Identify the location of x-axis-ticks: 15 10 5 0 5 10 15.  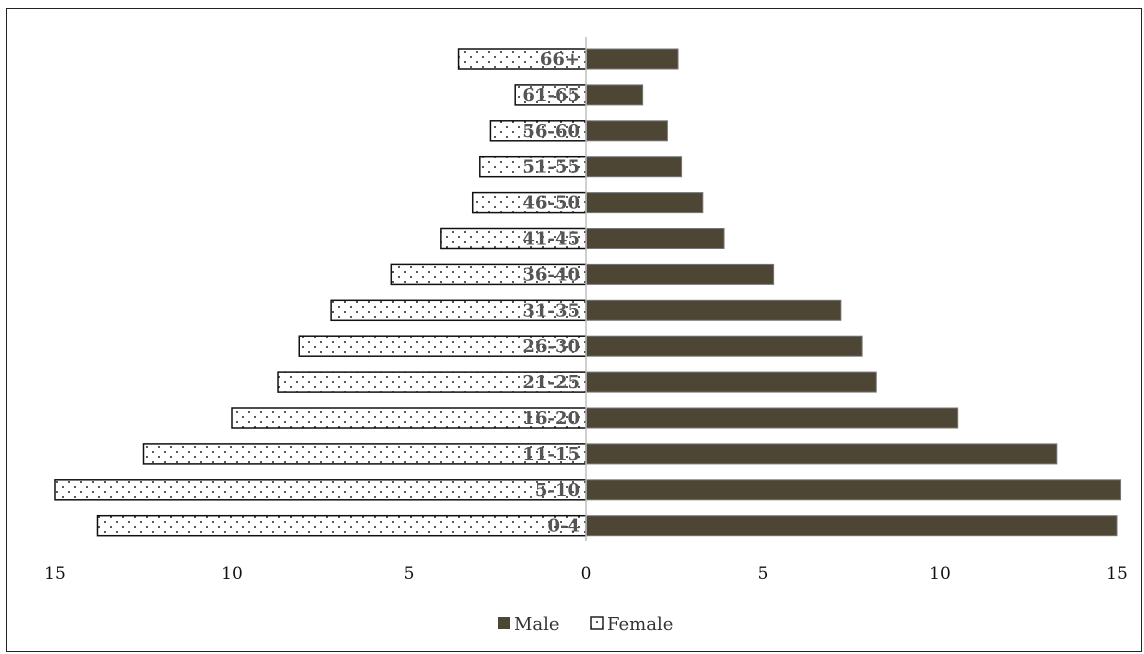
(586, 574).